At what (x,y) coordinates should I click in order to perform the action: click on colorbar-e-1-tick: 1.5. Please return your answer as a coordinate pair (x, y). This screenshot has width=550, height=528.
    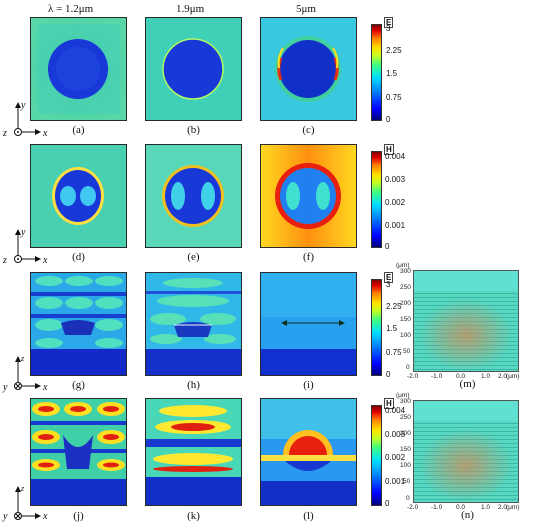
    Looking at the image, I should click on (392, 73).